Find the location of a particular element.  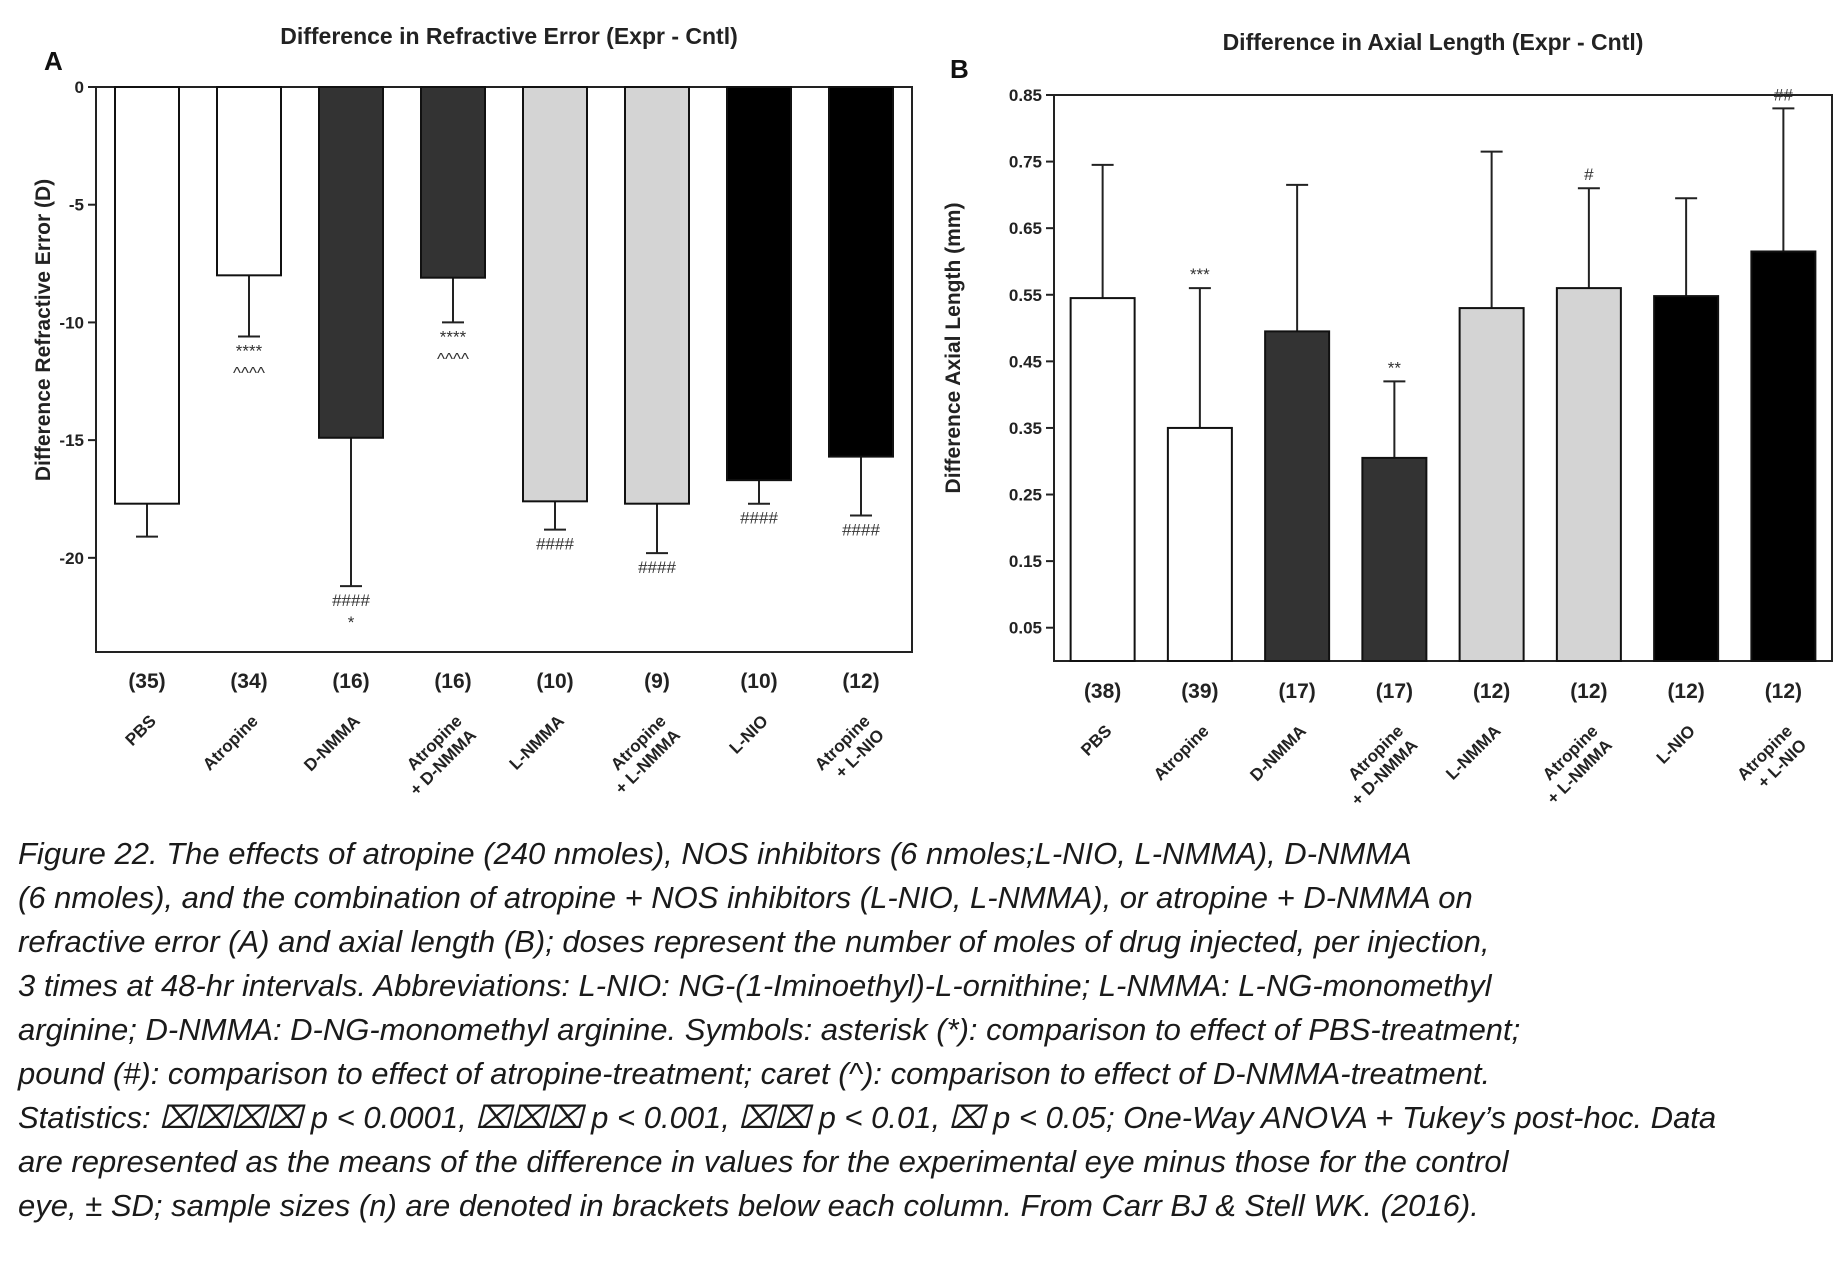

panel-a-category-label: D-NMMA is located at coordinates (332, 743).